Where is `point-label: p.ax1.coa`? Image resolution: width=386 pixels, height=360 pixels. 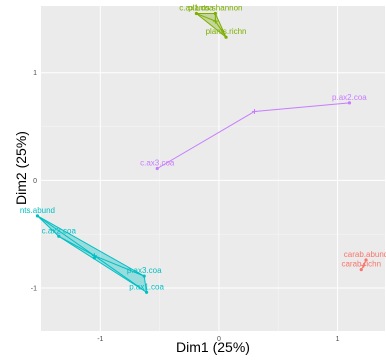
point-label: p.ax1.coa is located at coordinates (146, 286).